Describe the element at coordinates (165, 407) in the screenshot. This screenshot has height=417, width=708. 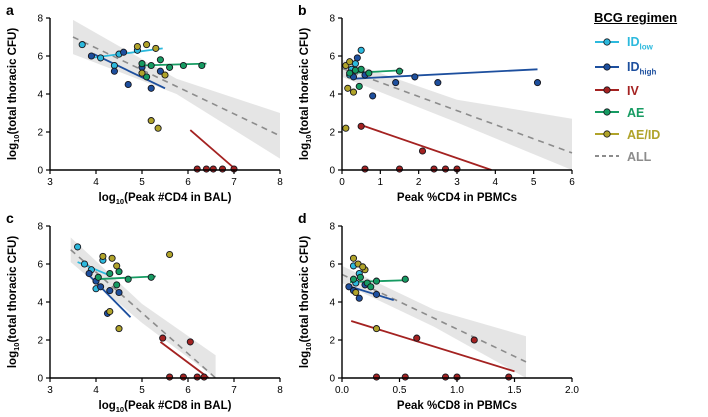
I see `svg-text: log10(Peak #CD8 in BAL)` at that location.